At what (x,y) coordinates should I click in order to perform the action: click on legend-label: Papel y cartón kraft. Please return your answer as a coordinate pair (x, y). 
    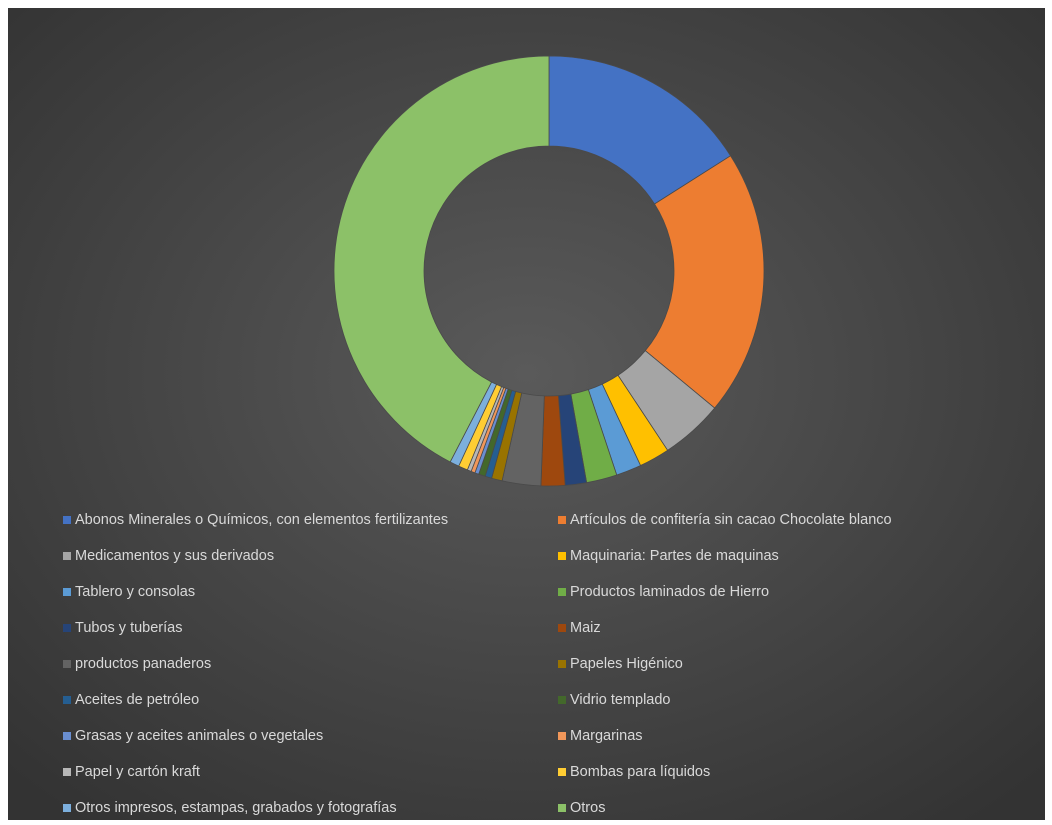
    Looking at the image, I should click on (137, 772).